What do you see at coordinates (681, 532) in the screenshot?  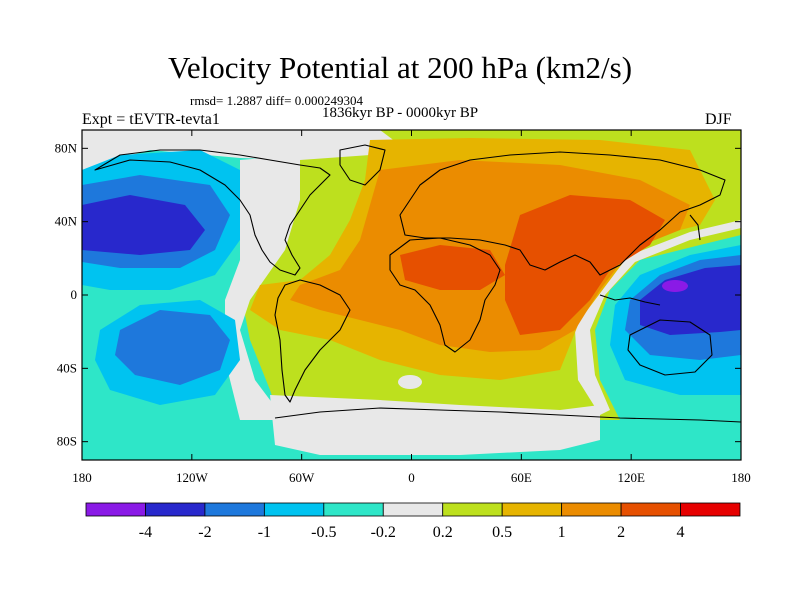 I see `colorbar-label: 4` at bounding box center [681, 532].